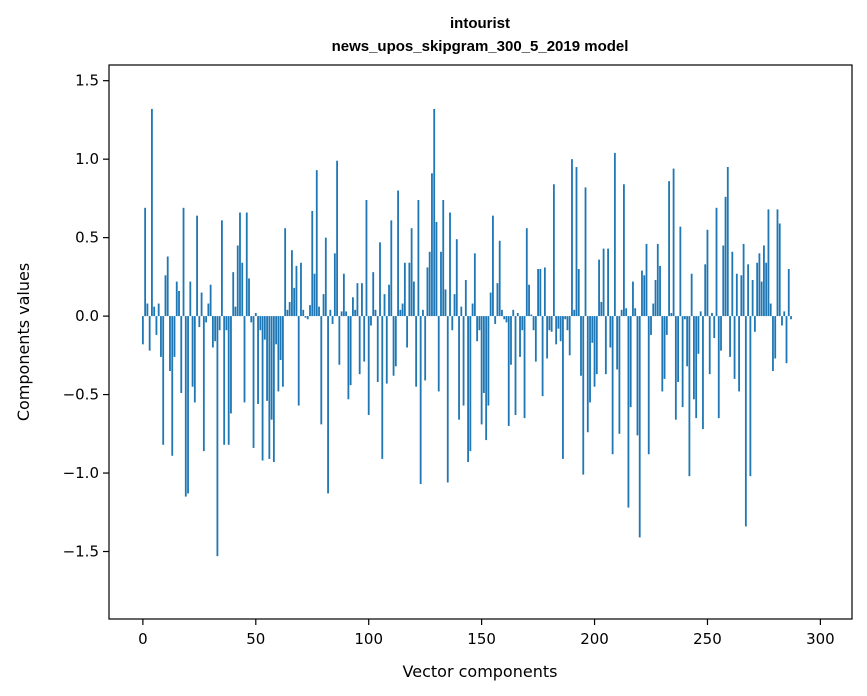 Image resolution: width=867 pixels, height=696 pixels. Describe the element at coordinates (480, 46) in the screenshot. I see `chart-subtitle: news_upos_skipgram_300_5_2019 model` at that location.